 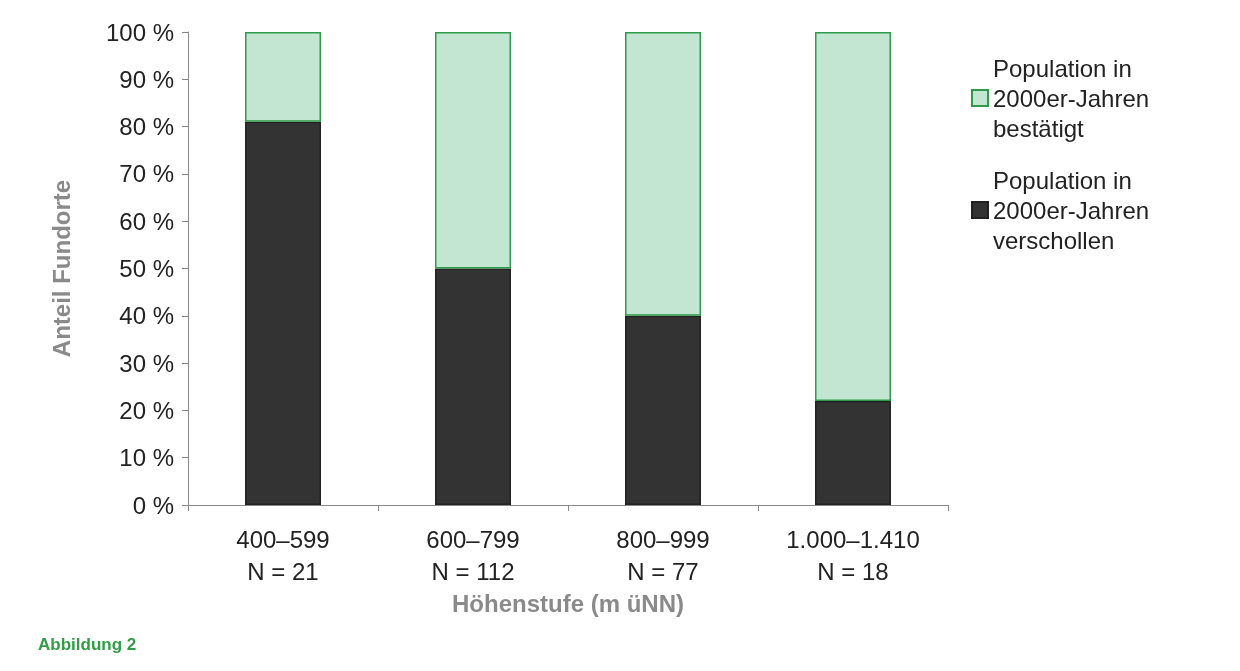 I want to click on x-tick-label: 400–599 N = 21, so click(x=283, y=555).